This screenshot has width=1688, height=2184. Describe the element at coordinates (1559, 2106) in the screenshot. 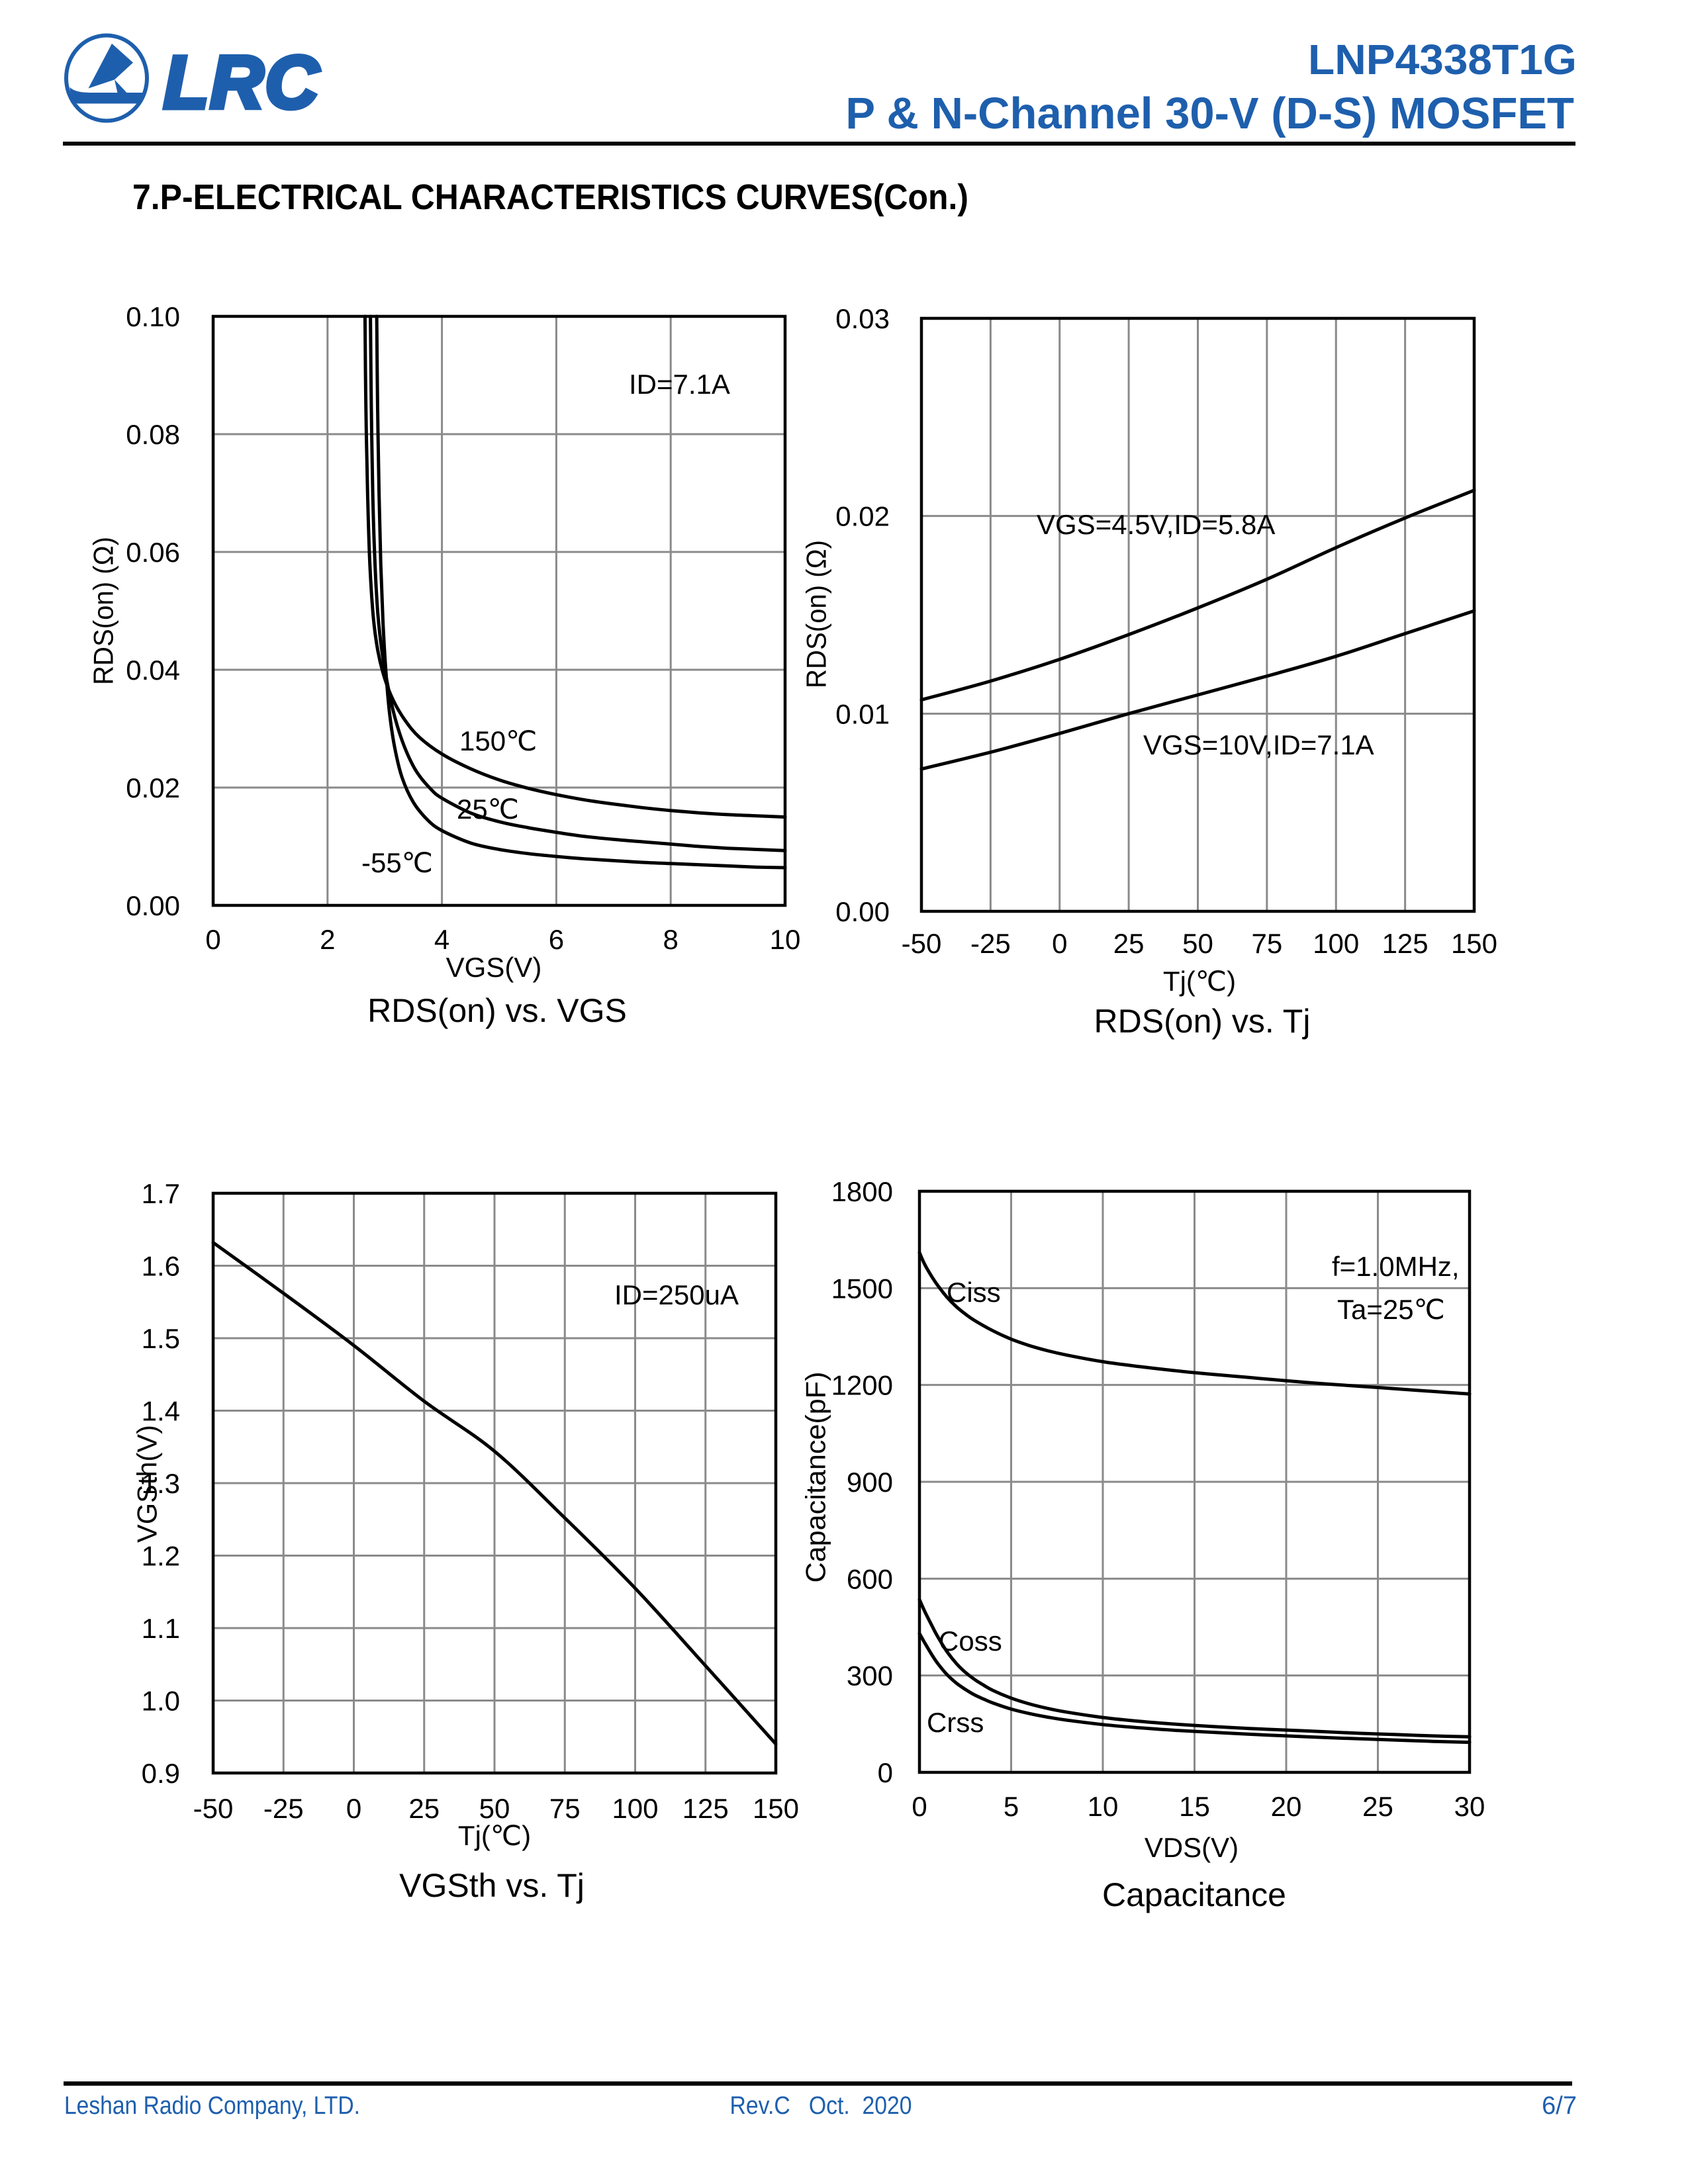

I see `svg-text: 6/7` at that location.